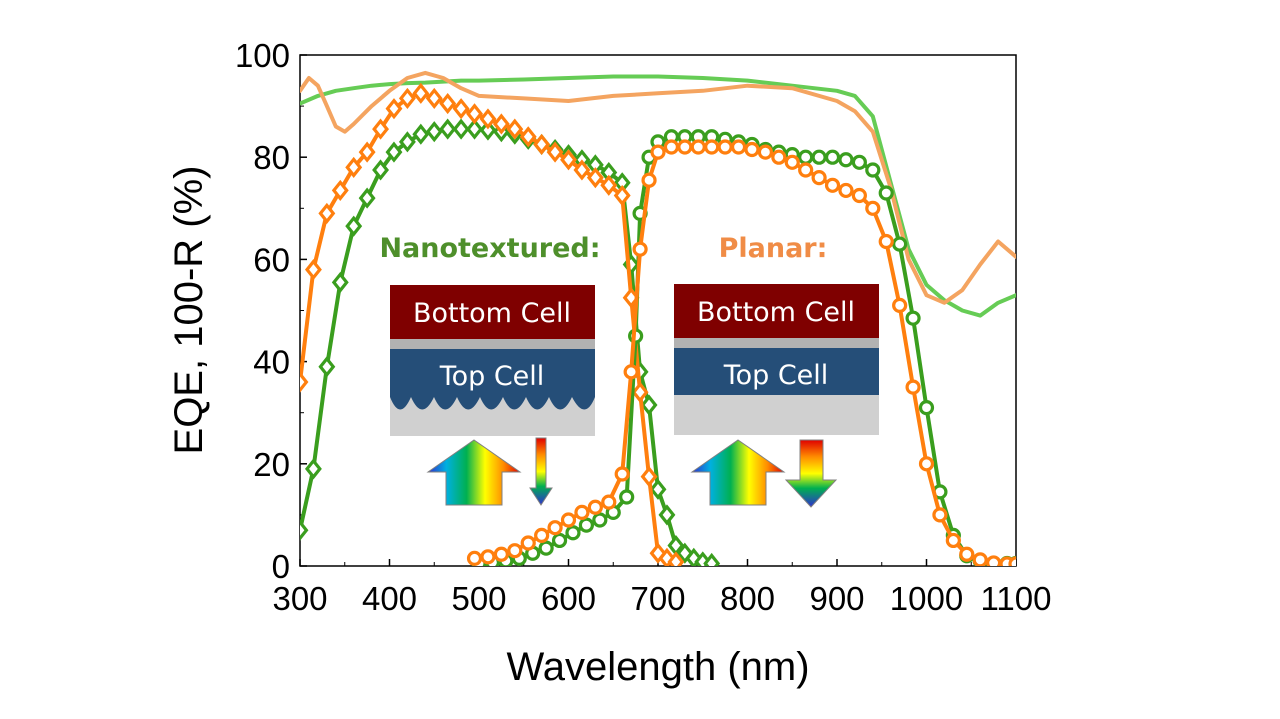  I want to click on y-tick-label: 60, so click(271, 259).